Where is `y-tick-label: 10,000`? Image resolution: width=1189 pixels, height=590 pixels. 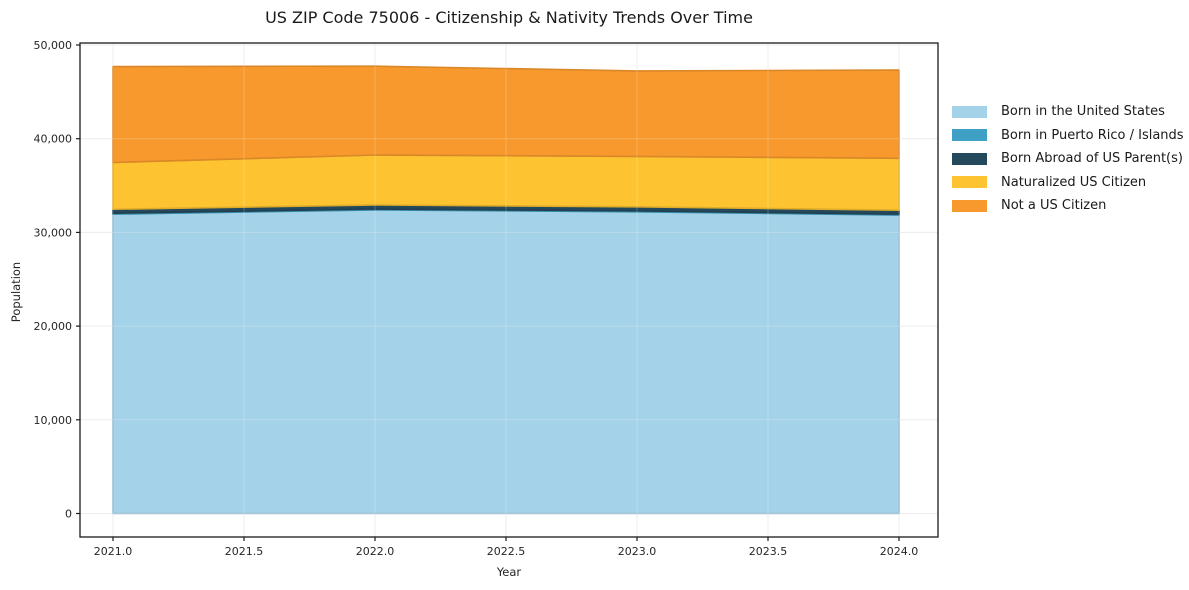 y-tick-label: 10,000 is located at coordinates (53, 420).